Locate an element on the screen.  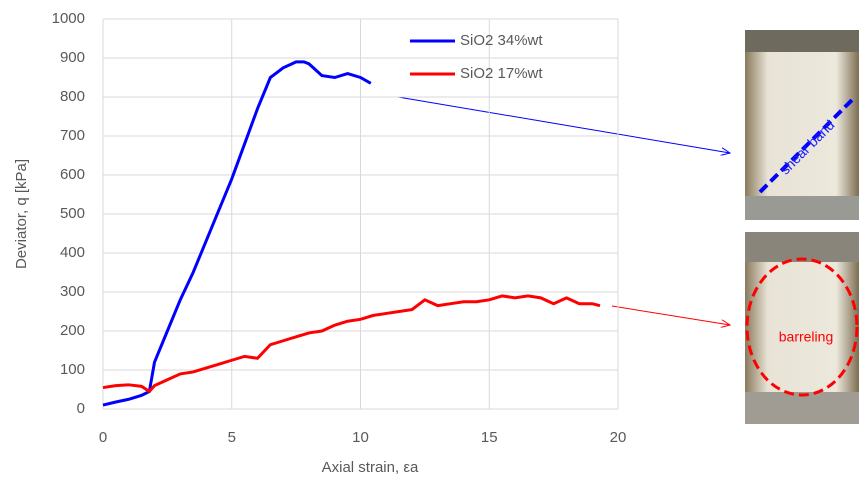
photos is located at coordinates (802, 227).